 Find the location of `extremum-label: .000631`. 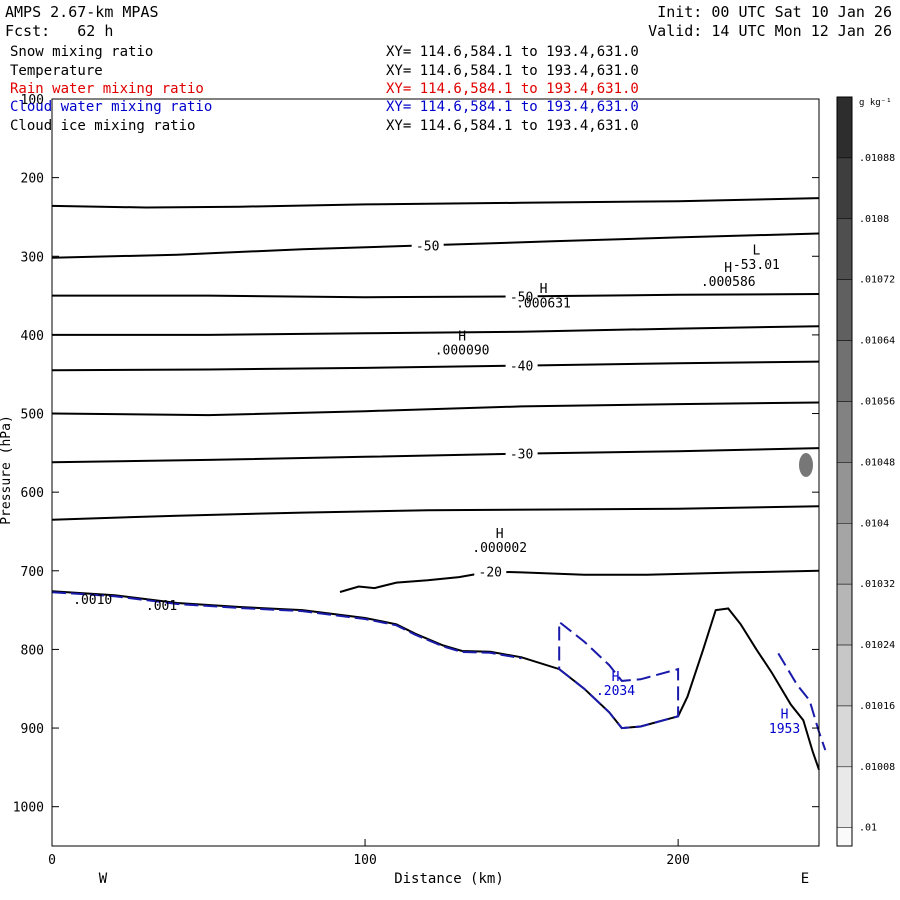

extremum-label: .000631 is located at coordinates (543, 303).